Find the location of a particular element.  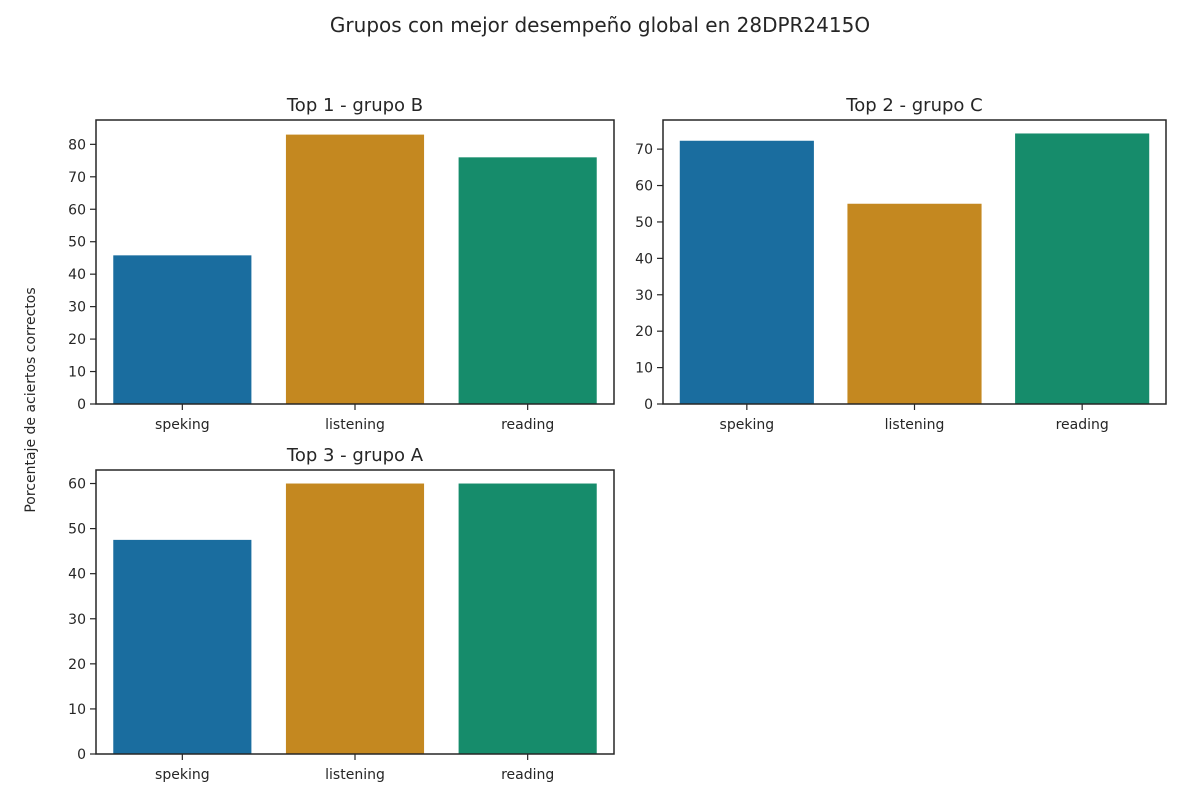

y-axis-label: Porcentaje de aciertos correctos is located at coordinates (31, 399).